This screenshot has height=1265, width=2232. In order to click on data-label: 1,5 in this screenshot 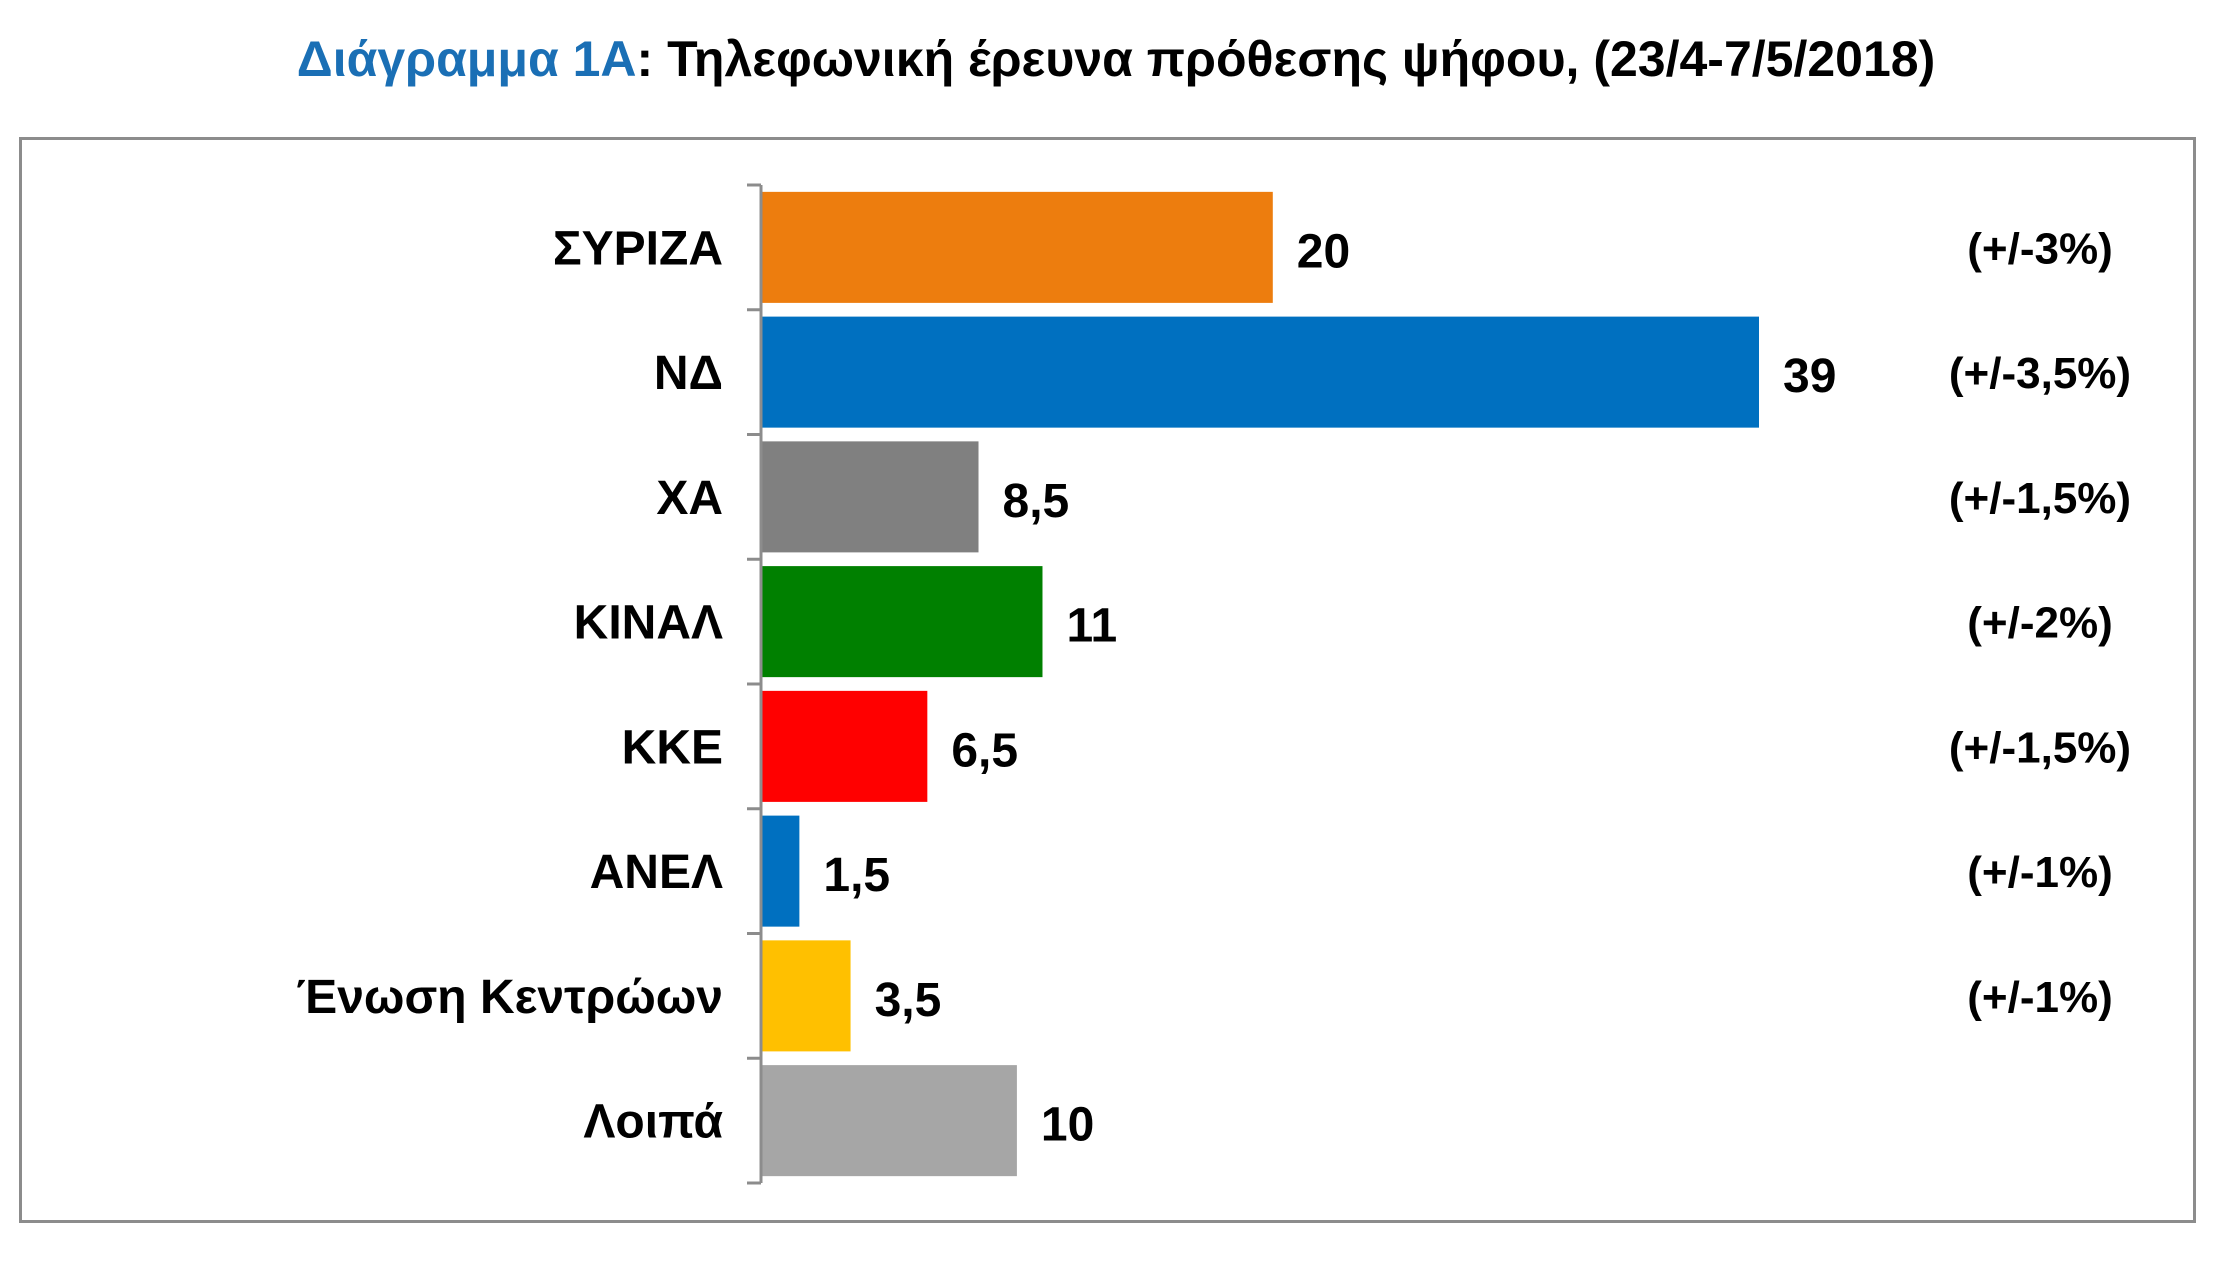, I will do `click(856, 875)`.